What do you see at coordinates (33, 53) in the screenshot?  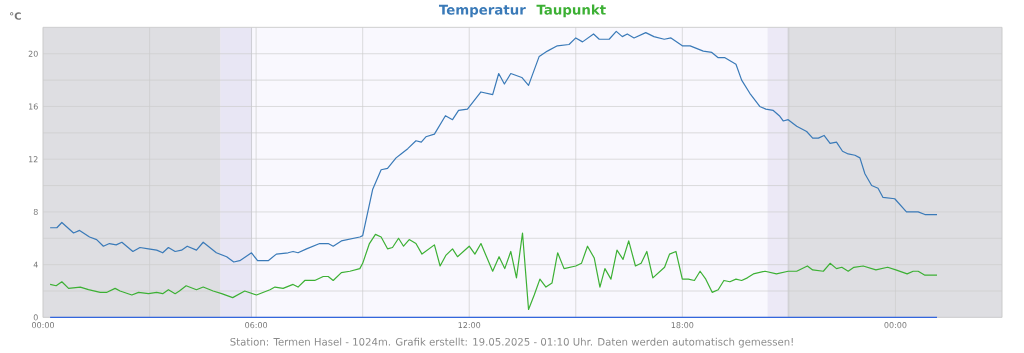 I see `y-tick-label: 20` at bounding box center [33, 53].